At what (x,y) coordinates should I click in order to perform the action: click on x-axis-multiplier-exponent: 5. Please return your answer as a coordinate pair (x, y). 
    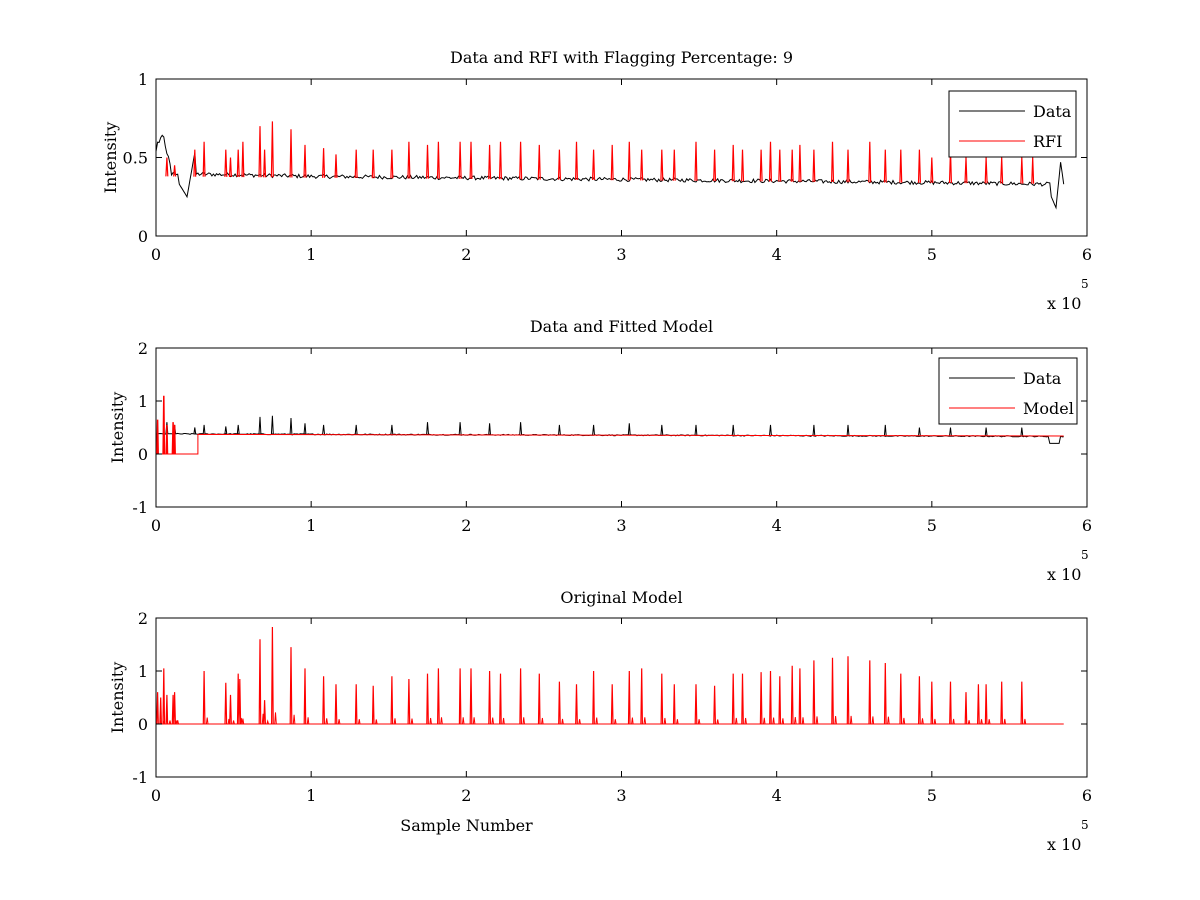
    Looking at the image, I should click on (1085, 825).